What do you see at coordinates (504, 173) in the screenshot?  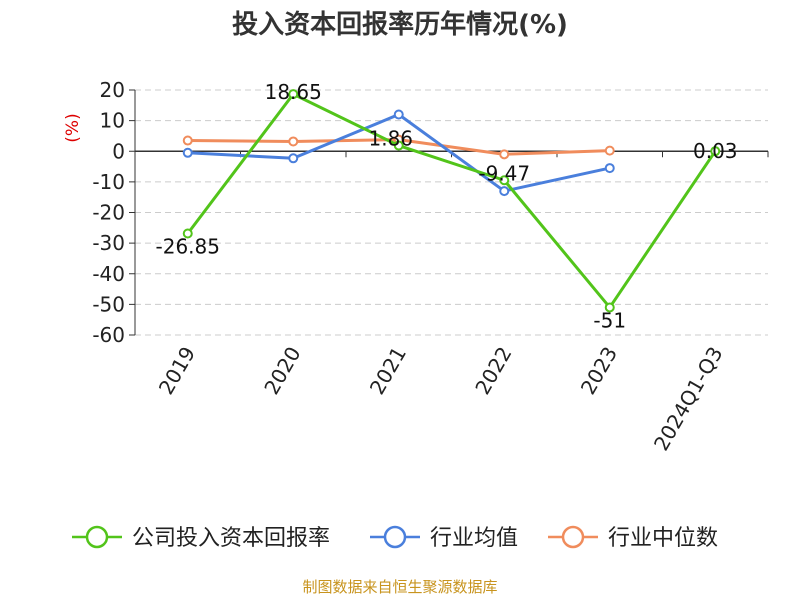 I see `data-label: -9.47` at bounding box center [504, 173].